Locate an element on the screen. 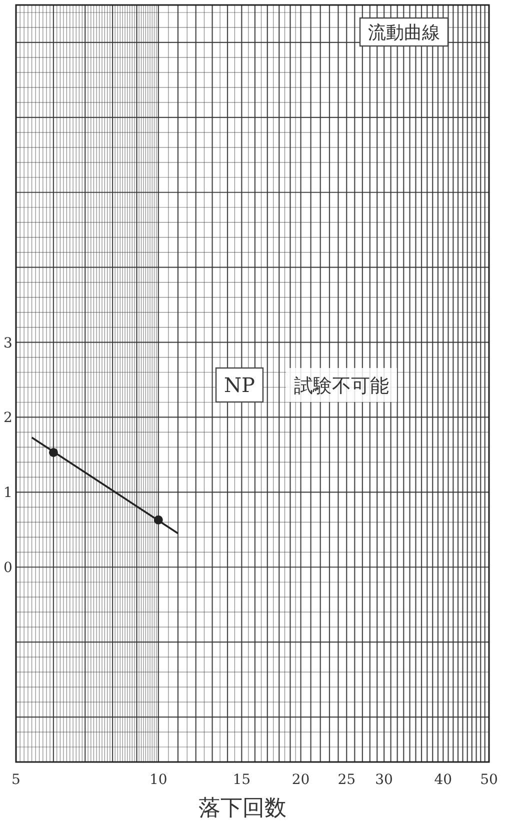 This screenshot has width=514, height=825. y-tick-label: 2 is located at coordinates (8, 418).